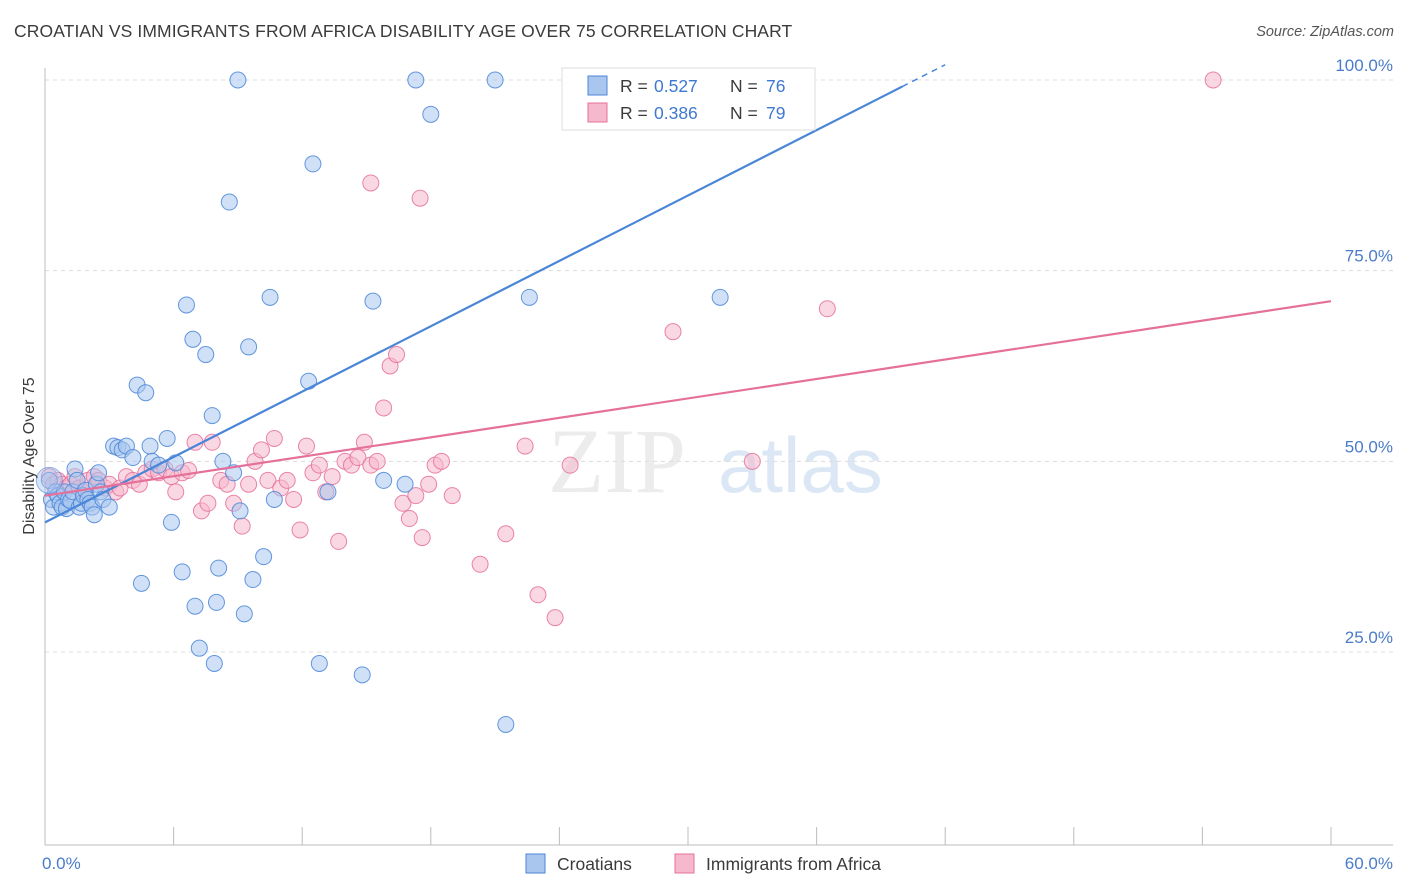  I want to click on y-tick-label: 75.0%, so click(1369, 256).